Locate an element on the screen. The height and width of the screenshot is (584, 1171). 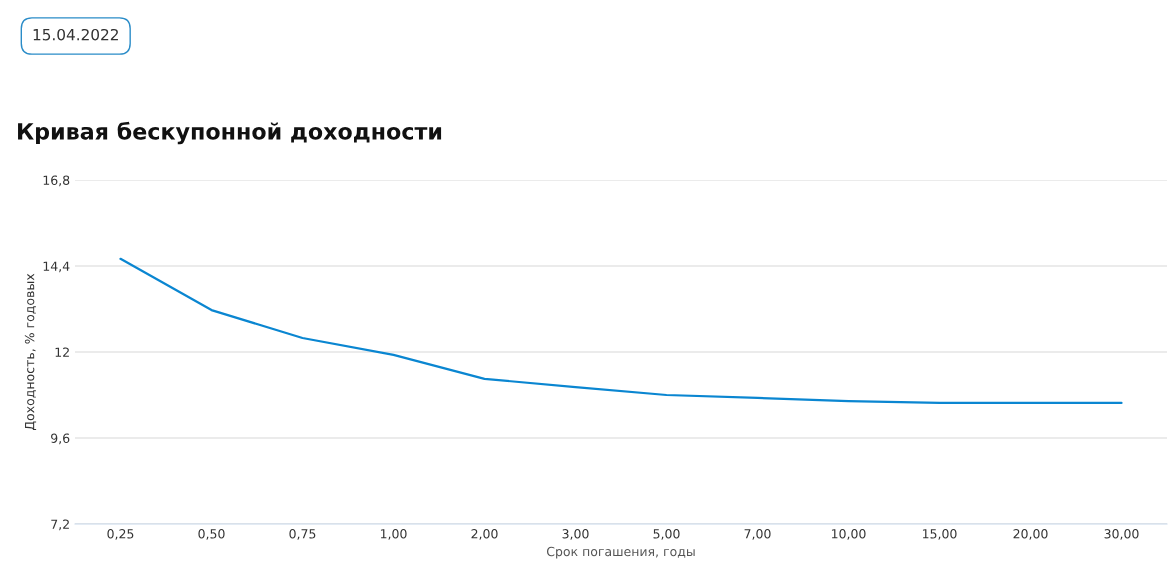
x-tick-label: 3,00 is located at coordinates (575, 534).